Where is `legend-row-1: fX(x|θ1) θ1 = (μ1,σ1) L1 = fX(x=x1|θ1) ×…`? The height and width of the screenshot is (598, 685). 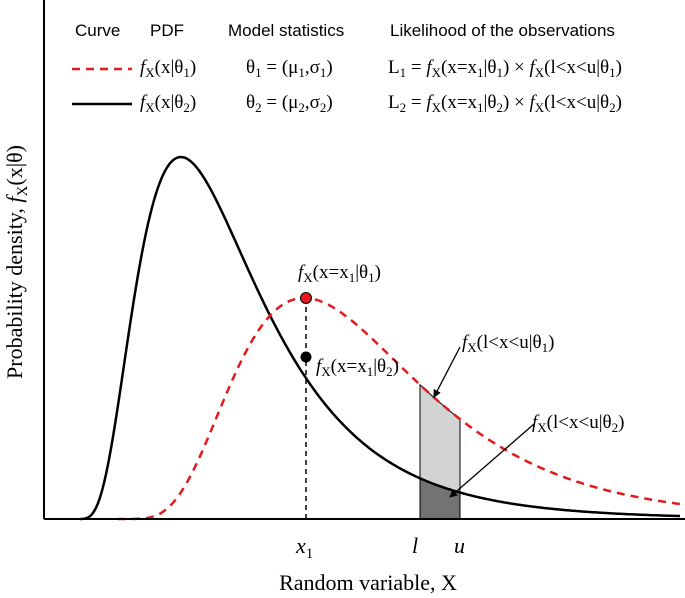
legend-row-1: fX(x|θ1) θ1 = (μ1,σ1) L1 = fX(x=x1|θ1) ×… is located at coordinates (381, 68).